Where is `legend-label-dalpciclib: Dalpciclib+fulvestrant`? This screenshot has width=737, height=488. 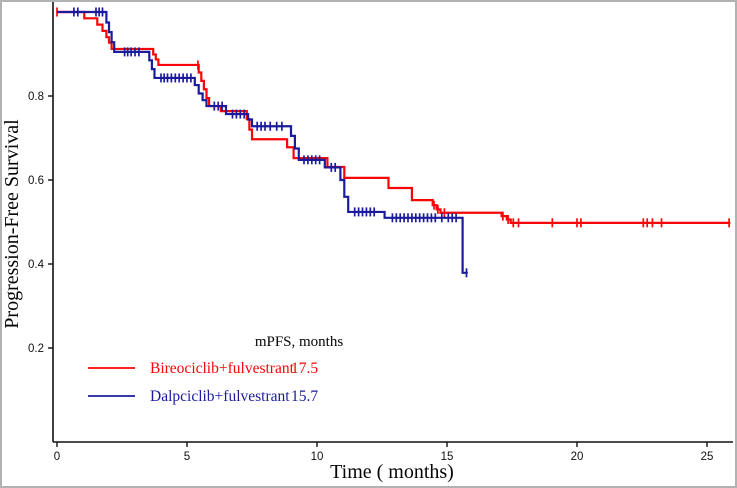
legend-label-dalpciclib: Dalpciclib+fulvestrant is located at coordinates (220, 396).